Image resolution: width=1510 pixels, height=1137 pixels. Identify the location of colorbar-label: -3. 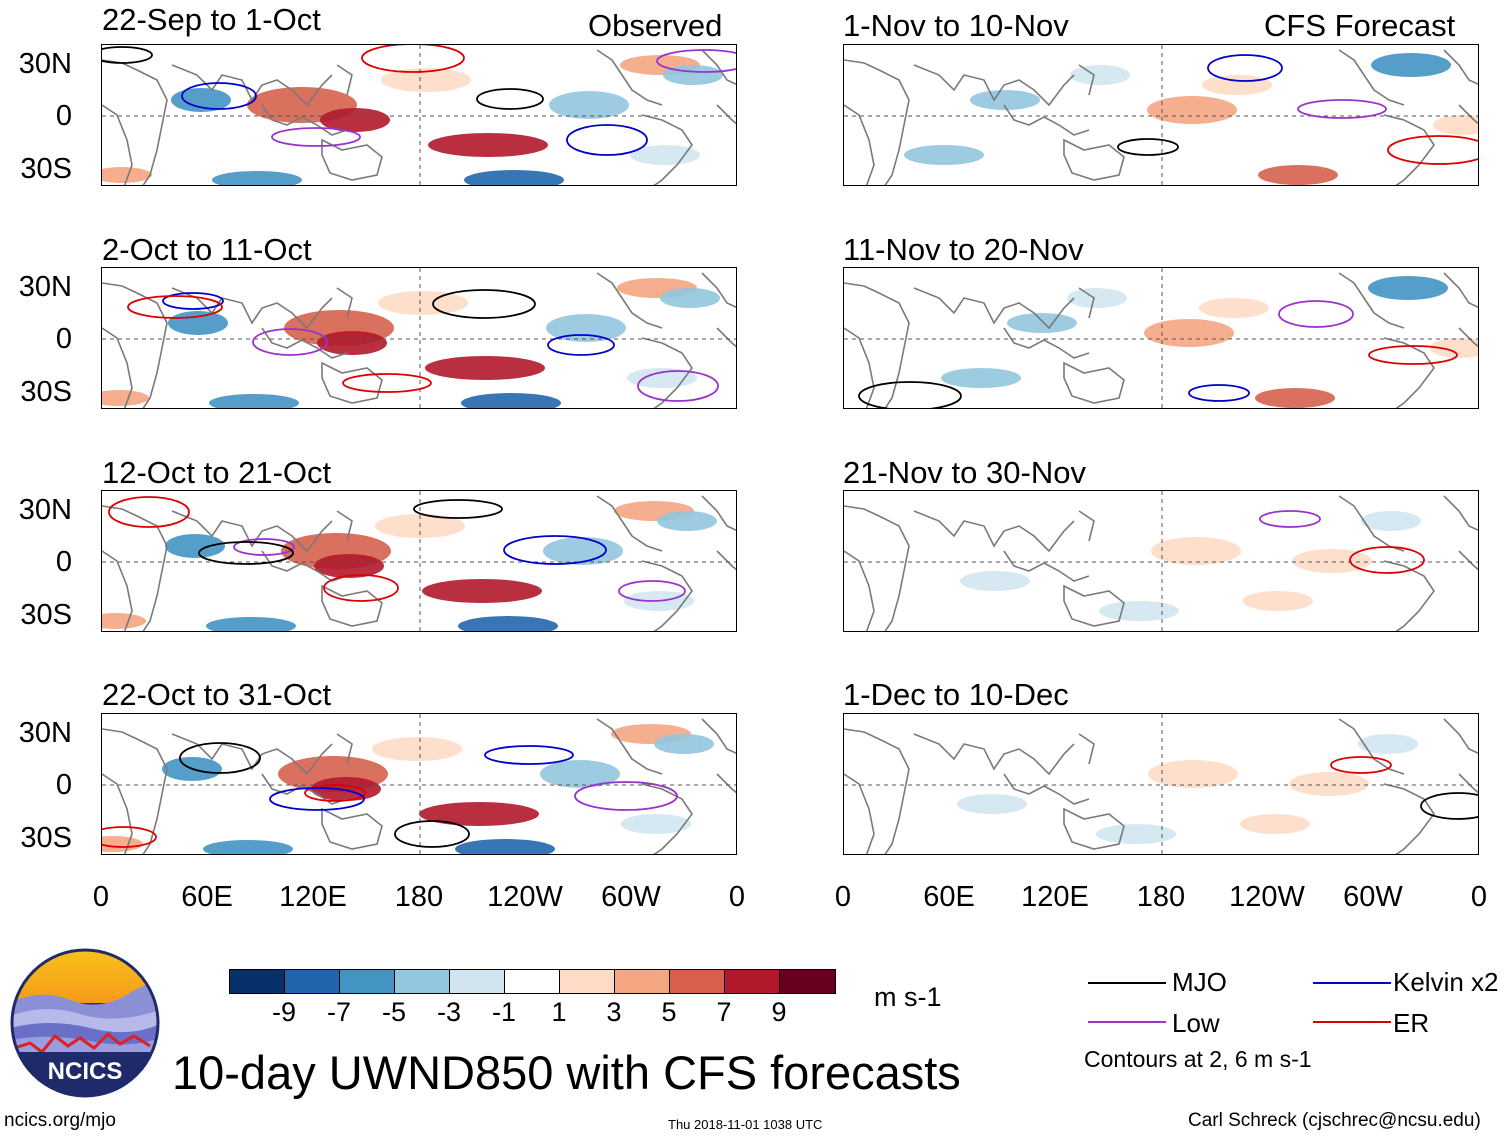
(448, 1012).